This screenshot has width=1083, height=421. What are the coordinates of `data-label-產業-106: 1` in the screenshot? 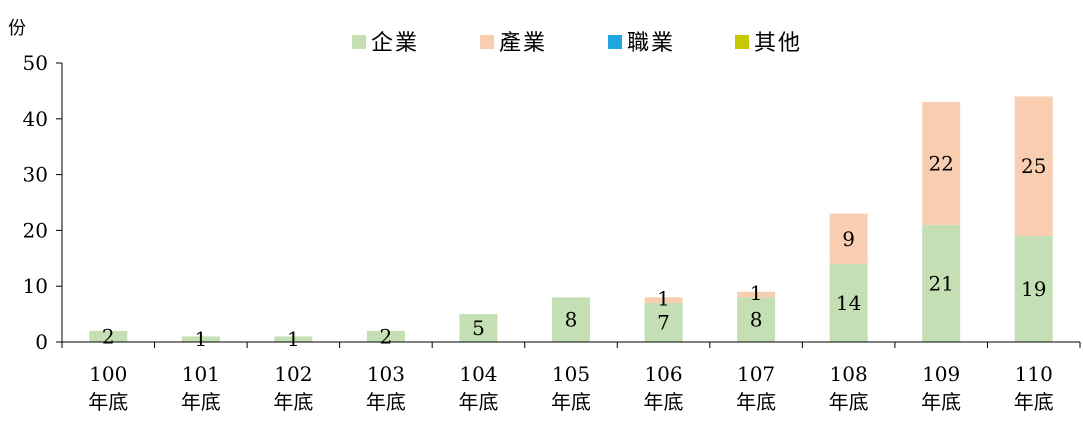 It's located at (663, 298).